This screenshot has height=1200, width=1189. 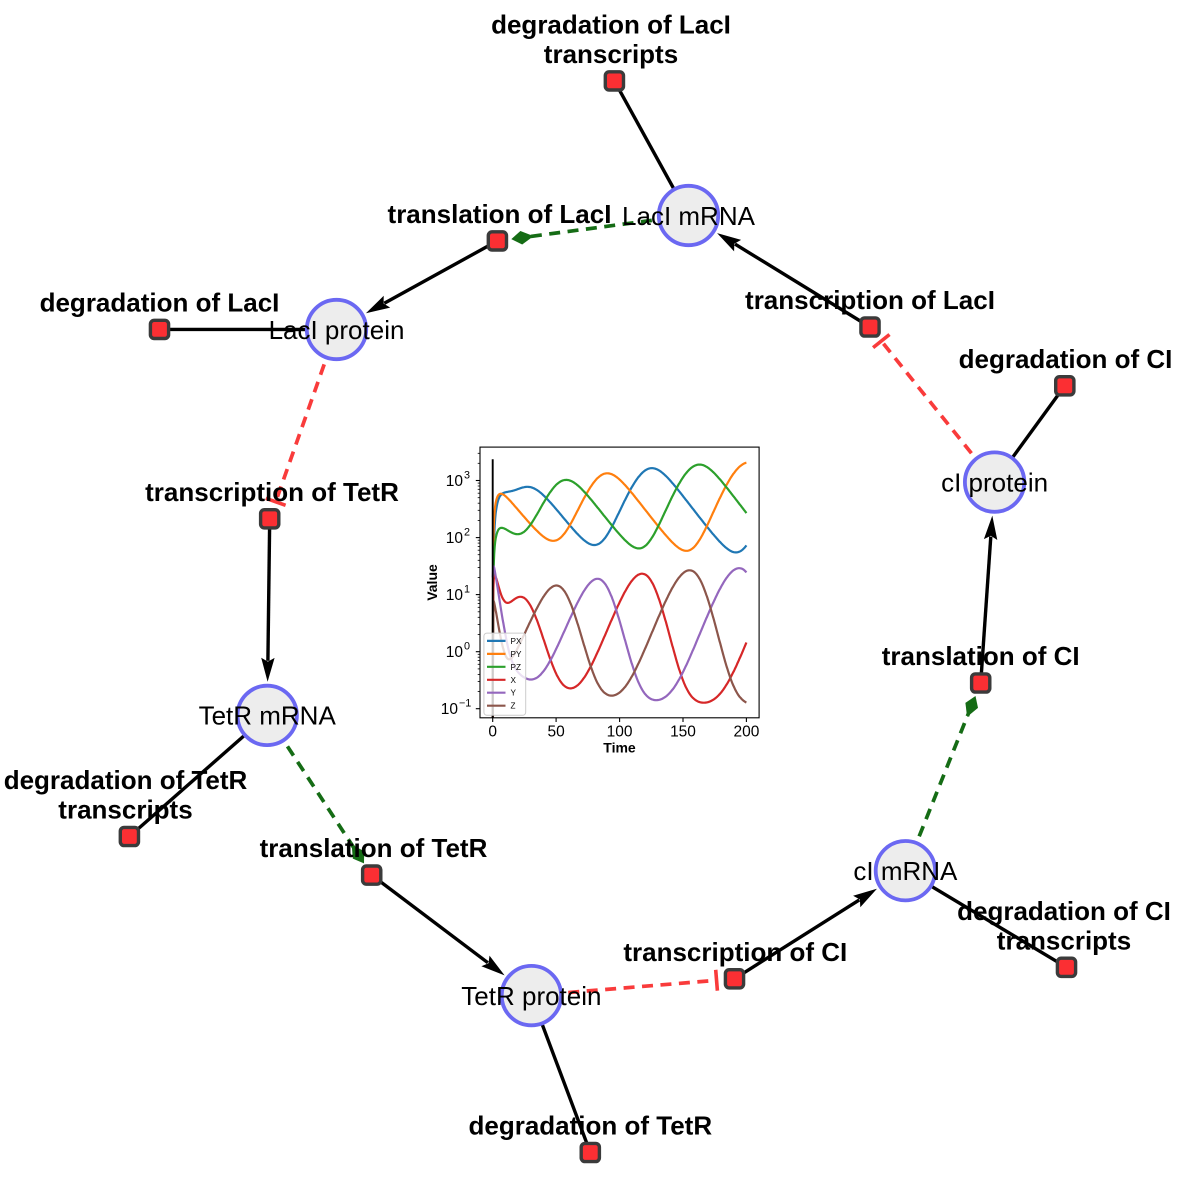 I want to click on svg-text: translation of LacI, so click(x=500, y=214).